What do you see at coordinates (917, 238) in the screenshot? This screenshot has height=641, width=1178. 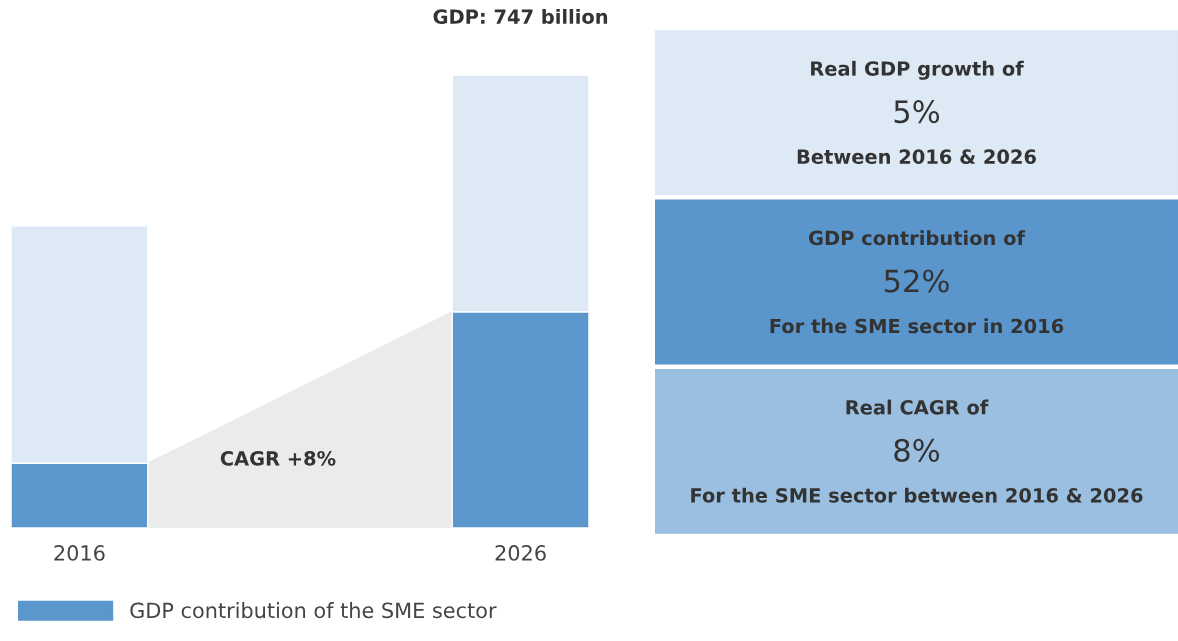 I see `text: GDP contribution of` at bounding box center [917, 238].